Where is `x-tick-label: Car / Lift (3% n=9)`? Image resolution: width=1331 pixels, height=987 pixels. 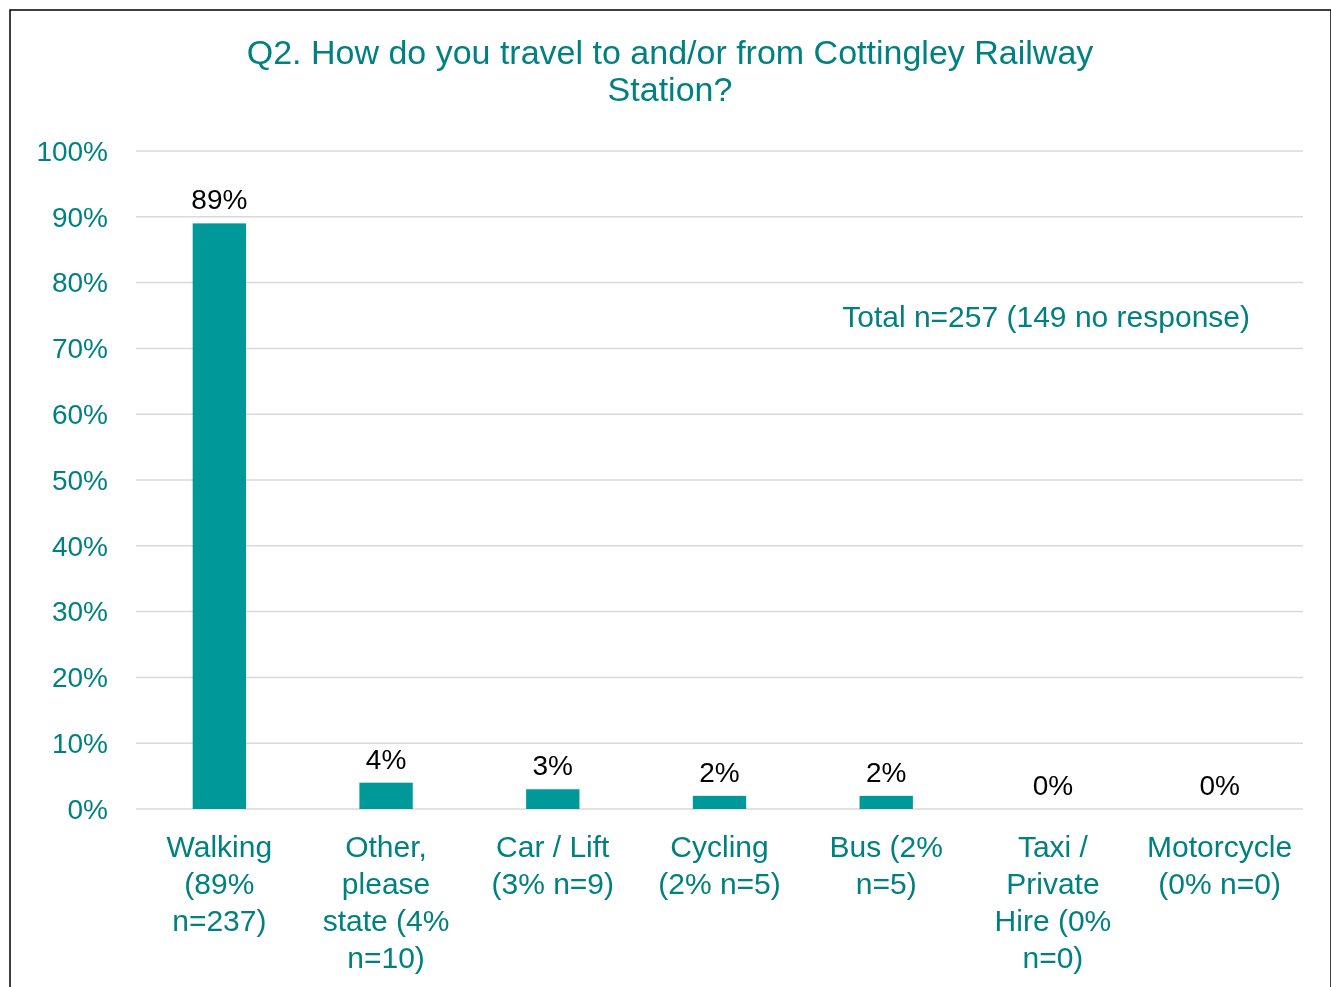 x-tick-label: Car / Lift (3% n=9) is located at coordinates (553, 865).